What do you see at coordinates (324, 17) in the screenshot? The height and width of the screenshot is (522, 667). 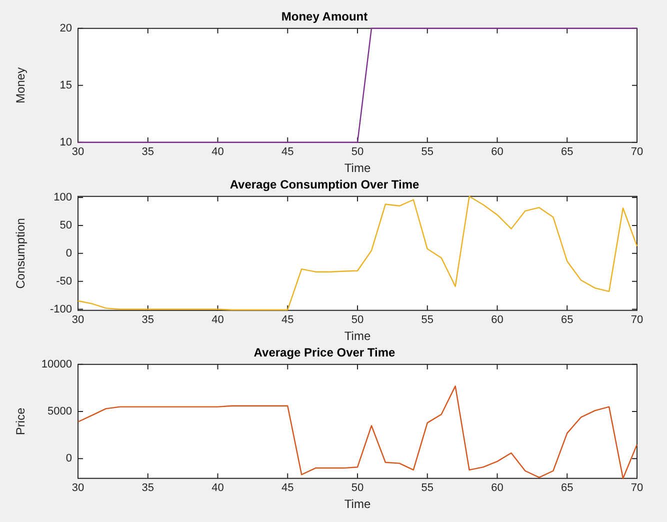 I see `chart-title: Money Amount` at bounding box center [324, 17].